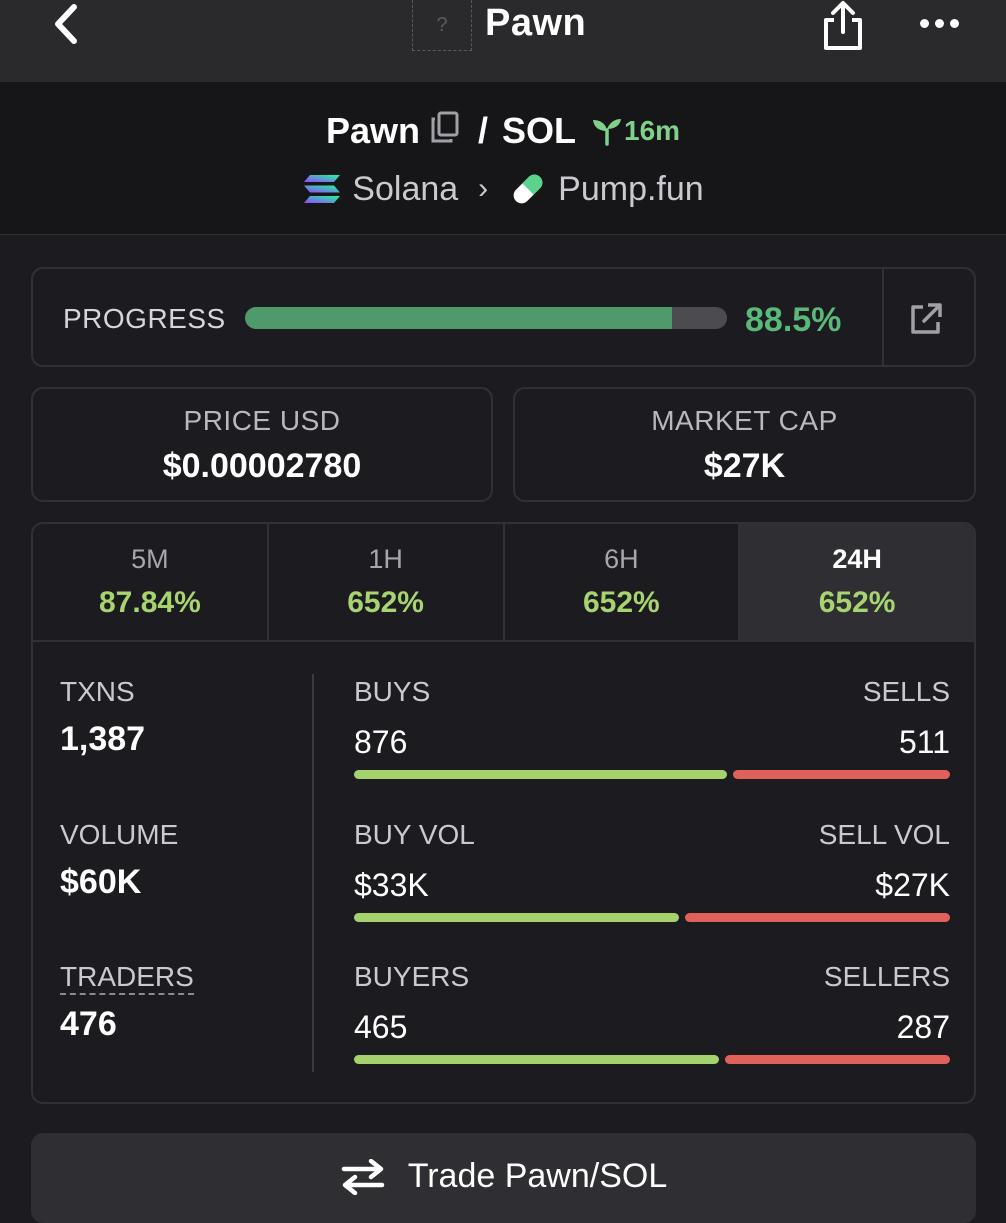  I want to click on pair-age: 16m, so click(635, 131).